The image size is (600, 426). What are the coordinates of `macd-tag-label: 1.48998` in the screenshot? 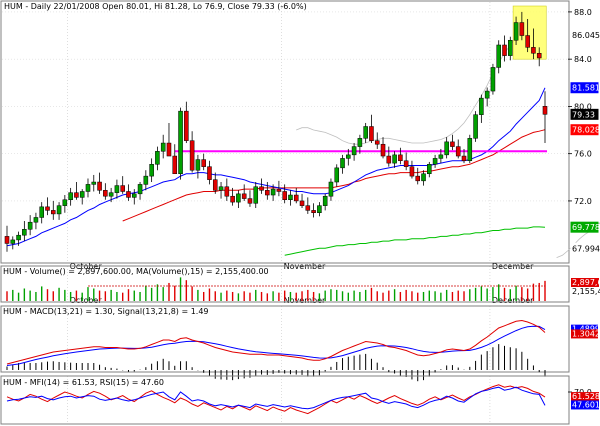 It's located at (586, 329).